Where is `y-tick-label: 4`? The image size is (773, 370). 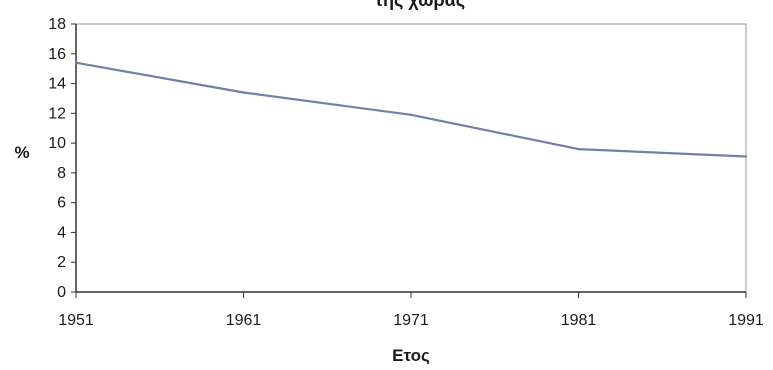 y-tick-label: 4 is located at coordinates (61, 232).